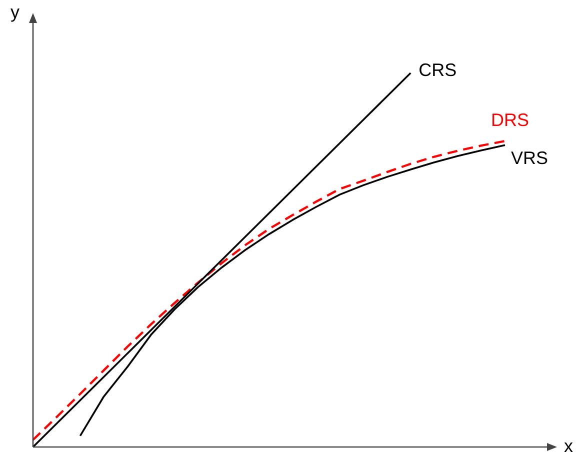 Image resolution: width=579 pixels, height=457 pixels. Describe the element at coordinates (529, 158) in the screenshot. I see `series-label: VRS` at that location.